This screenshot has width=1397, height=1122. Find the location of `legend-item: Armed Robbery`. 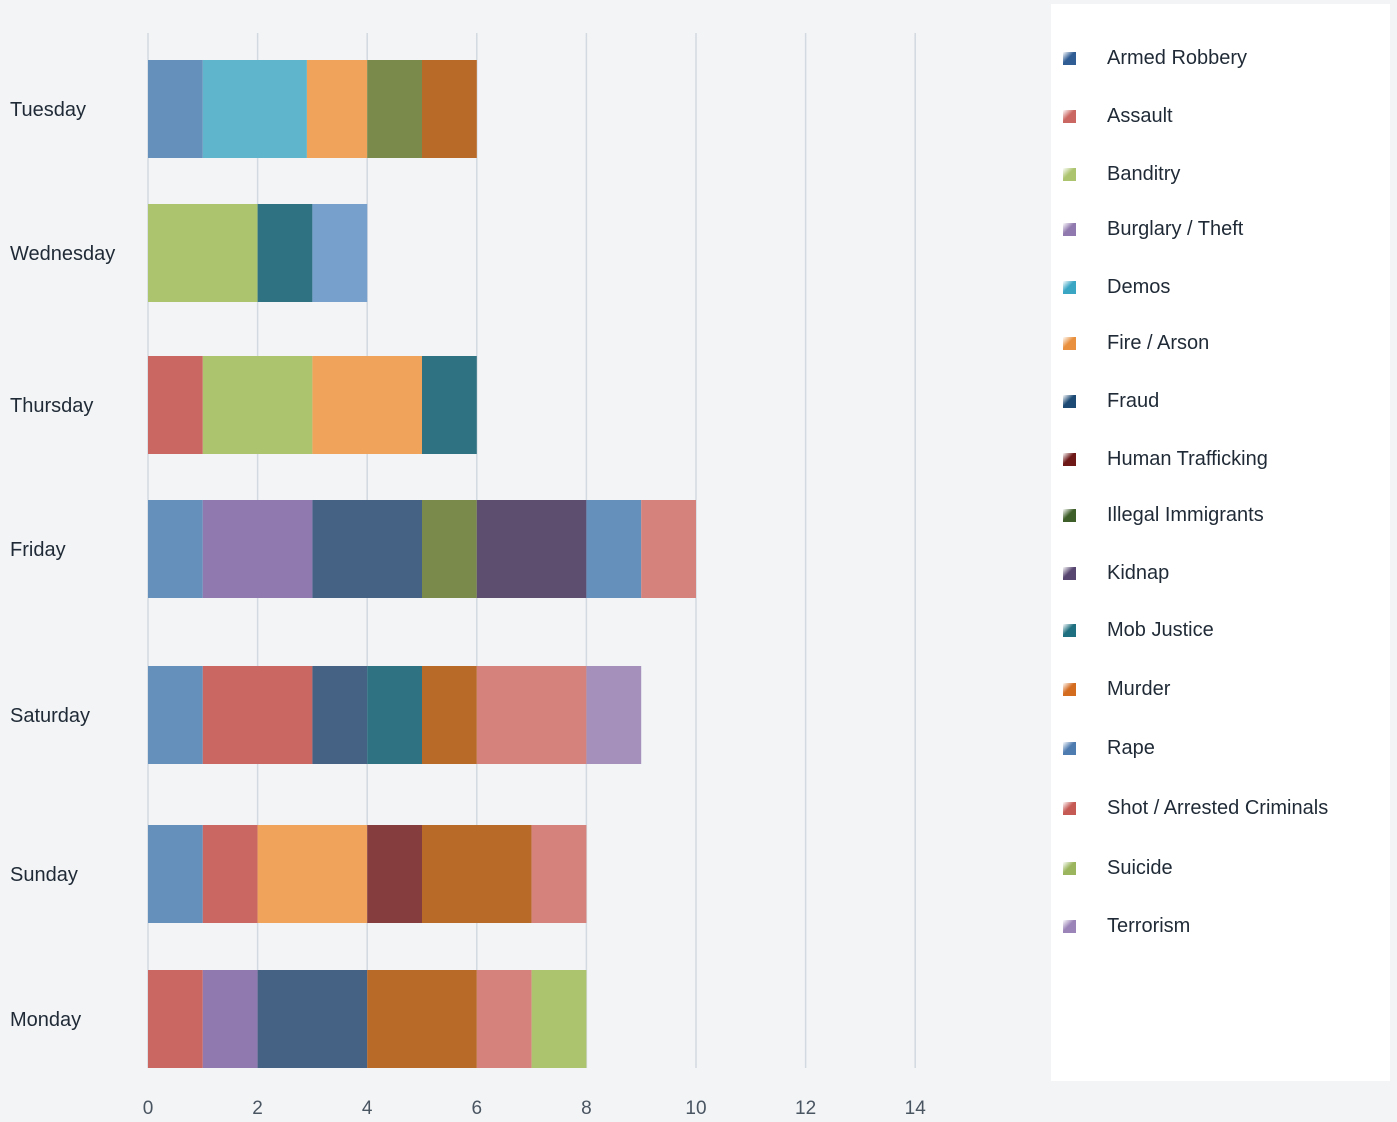

legend-item: Armed Robbery is located at coordinates (1155, 58).